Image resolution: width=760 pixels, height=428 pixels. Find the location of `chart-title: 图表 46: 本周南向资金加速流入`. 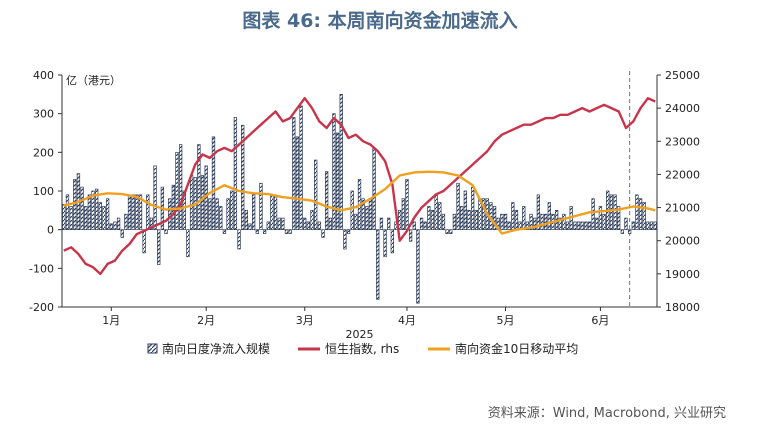

chart-title: 图表 46: 本周南向资金加速流入 is located at coordinates (380, 21).